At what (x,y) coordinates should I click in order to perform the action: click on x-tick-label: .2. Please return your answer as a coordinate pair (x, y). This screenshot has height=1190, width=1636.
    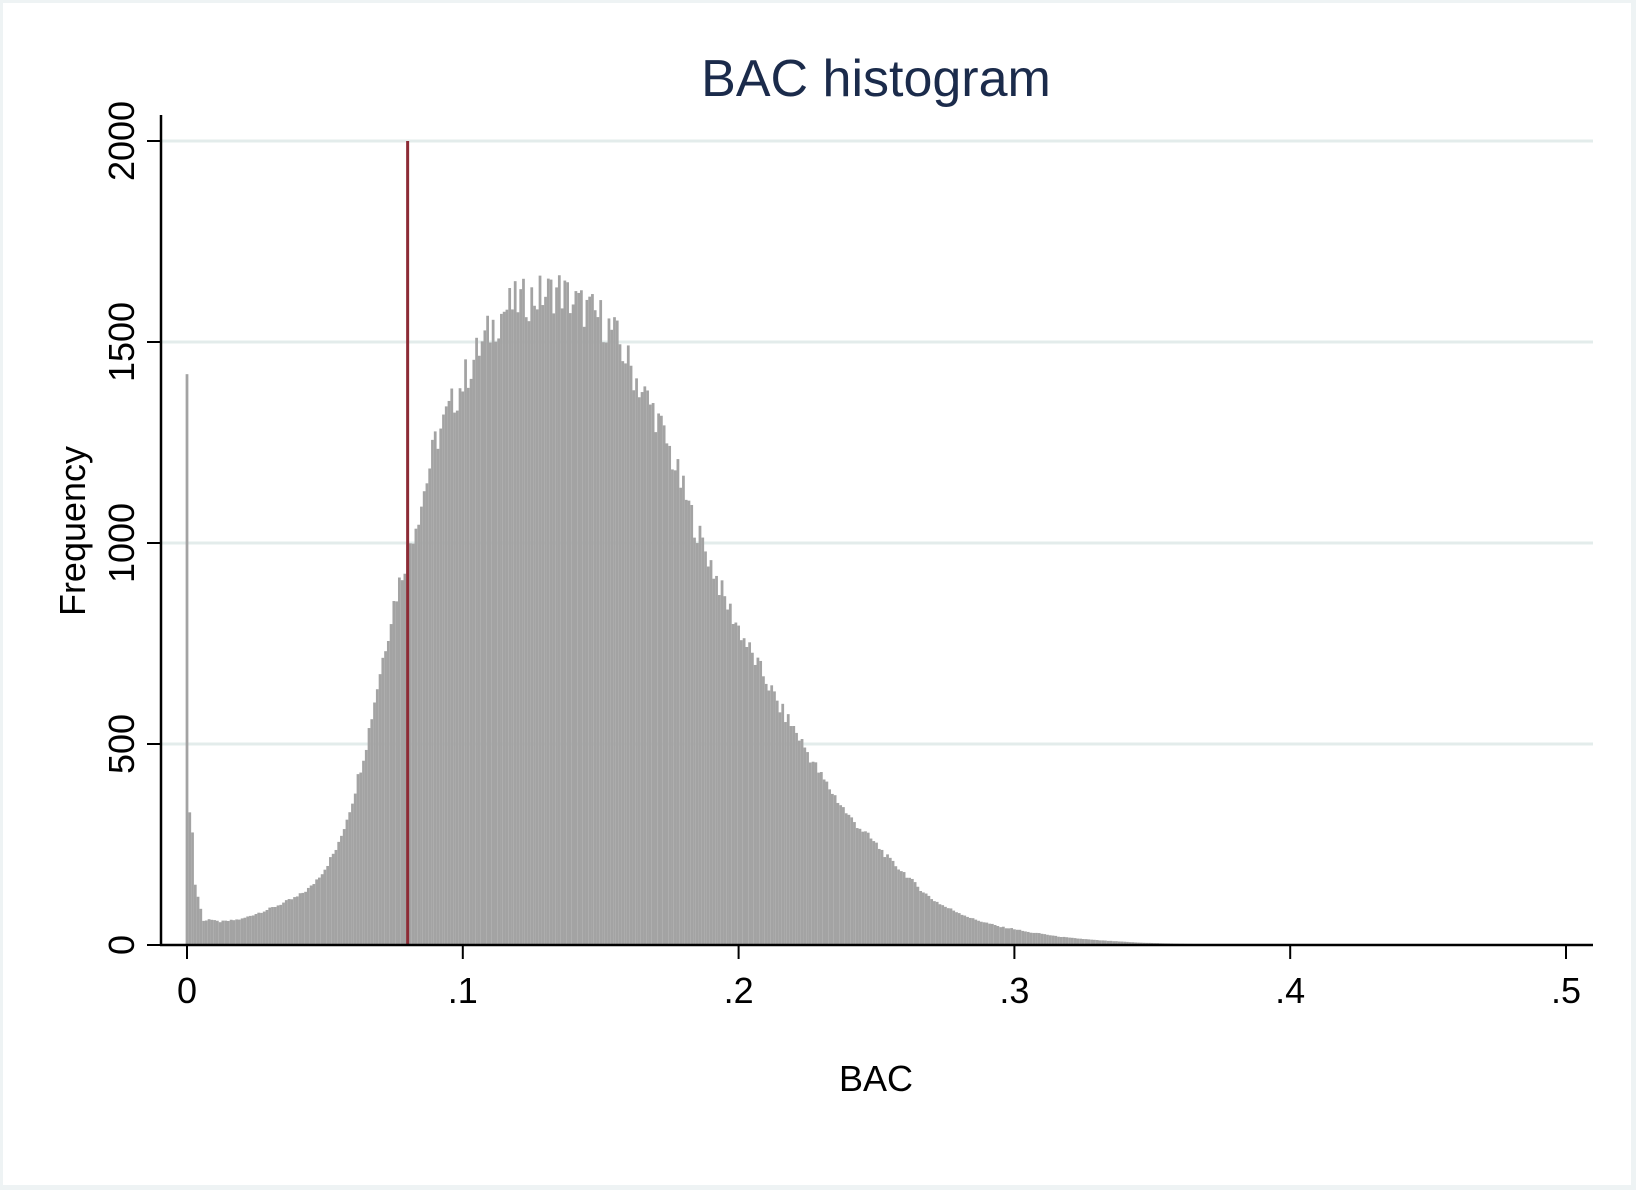
    Looking at the image, I should click on (739, 990).